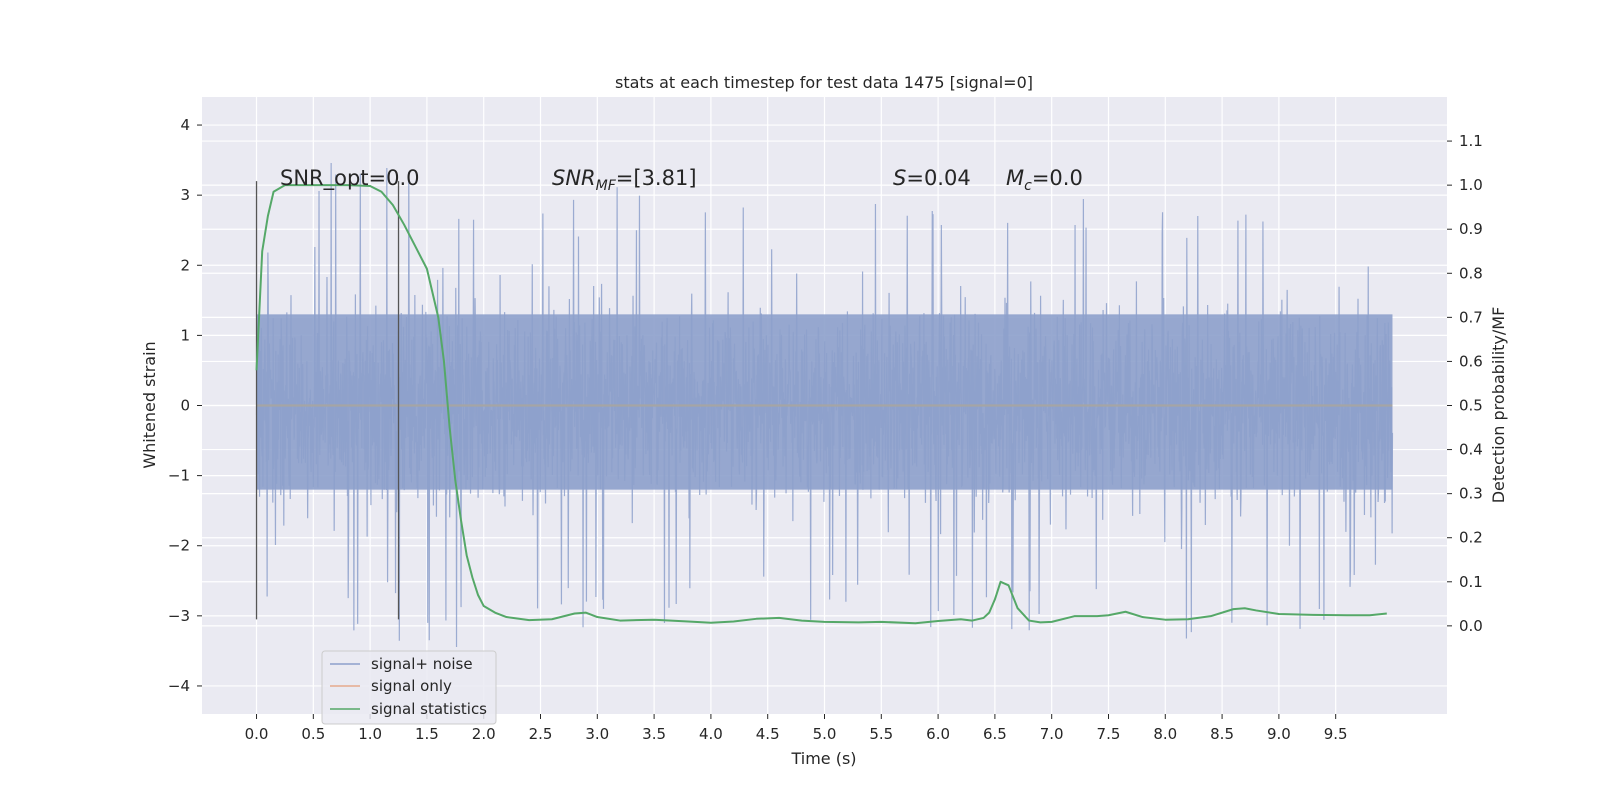  Describe the element at coordinates (541, 734) in the screenshot. I see `x-tick-label: 2.5` at that location.